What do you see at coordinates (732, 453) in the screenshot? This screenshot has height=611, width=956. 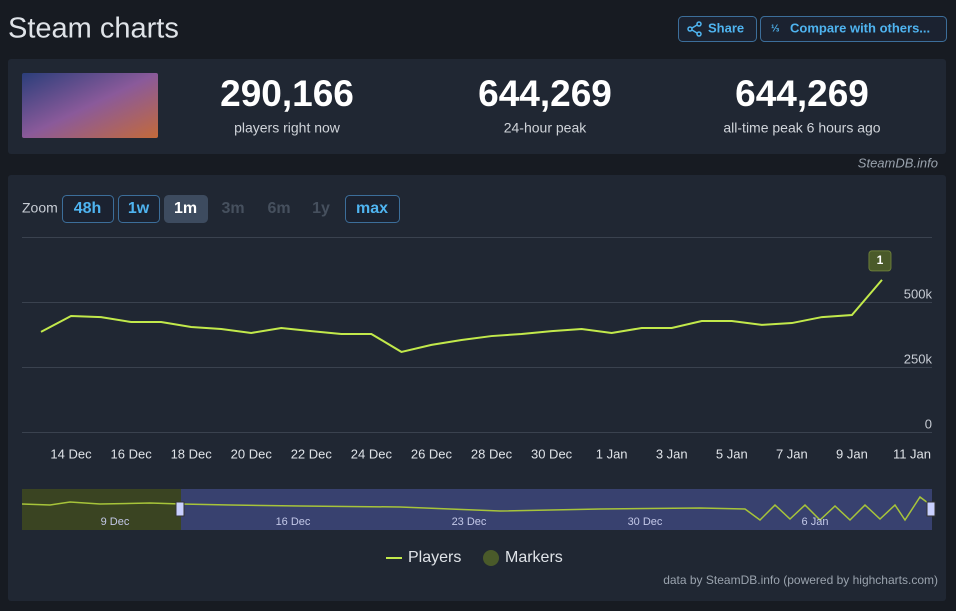 I see `x-tick-label: 5 Jan` at bounding box center [732, 453].